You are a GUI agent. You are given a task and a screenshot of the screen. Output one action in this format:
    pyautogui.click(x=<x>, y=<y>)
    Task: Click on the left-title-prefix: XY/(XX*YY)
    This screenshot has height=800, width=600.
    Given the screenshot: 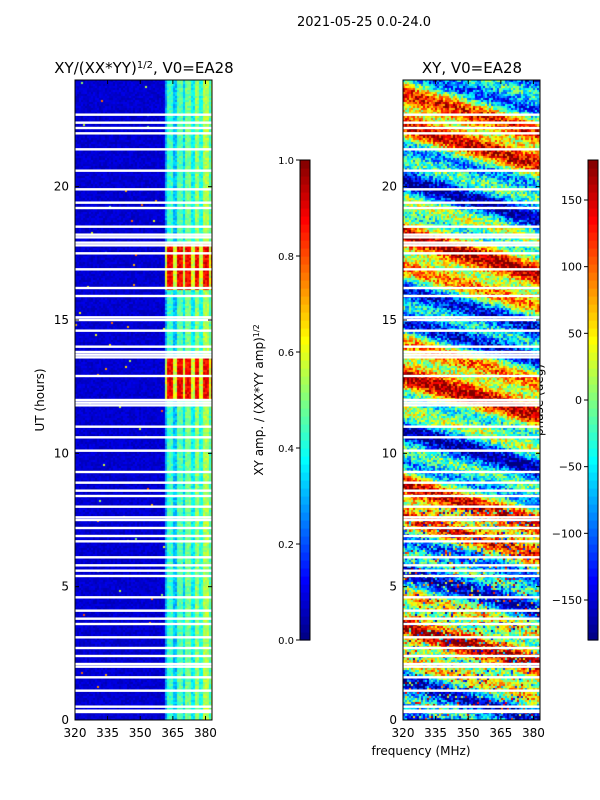 What is the action you would take?
    pyautogui.click(x=95, y=68)
    